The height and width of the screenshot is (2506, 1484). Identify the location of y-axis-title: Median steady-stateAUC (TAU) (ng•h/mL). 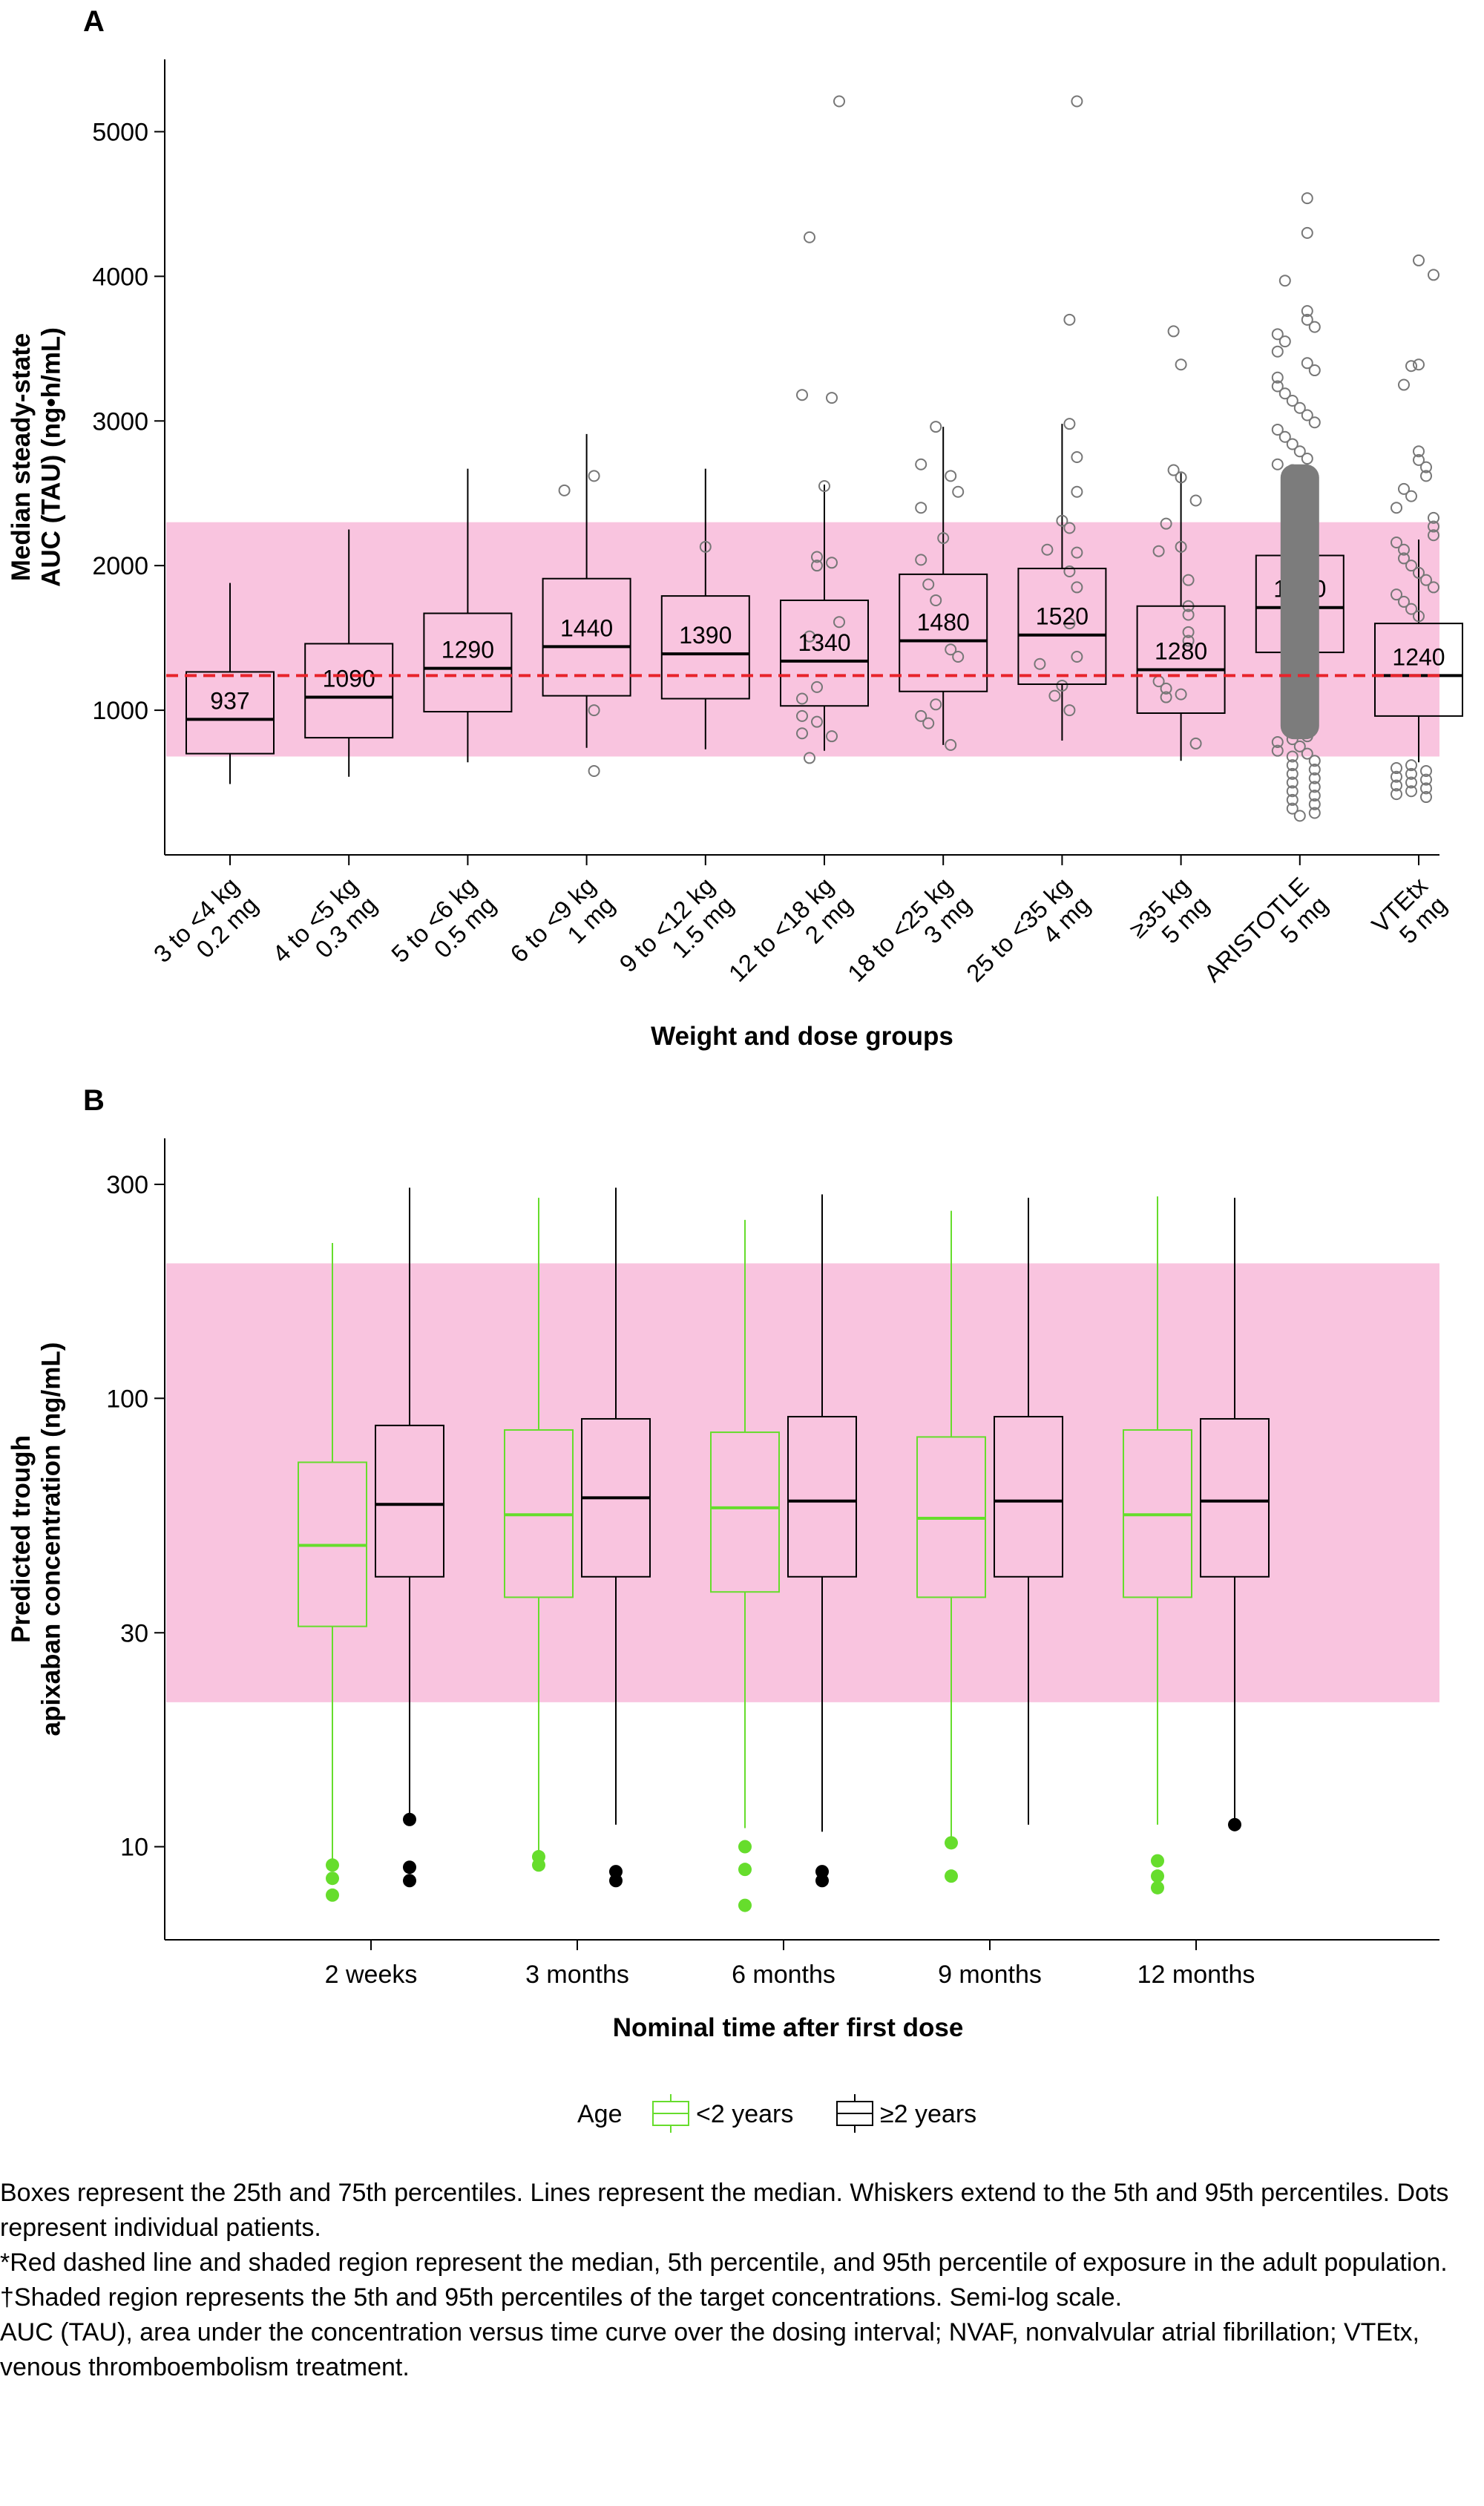
(36, 457).